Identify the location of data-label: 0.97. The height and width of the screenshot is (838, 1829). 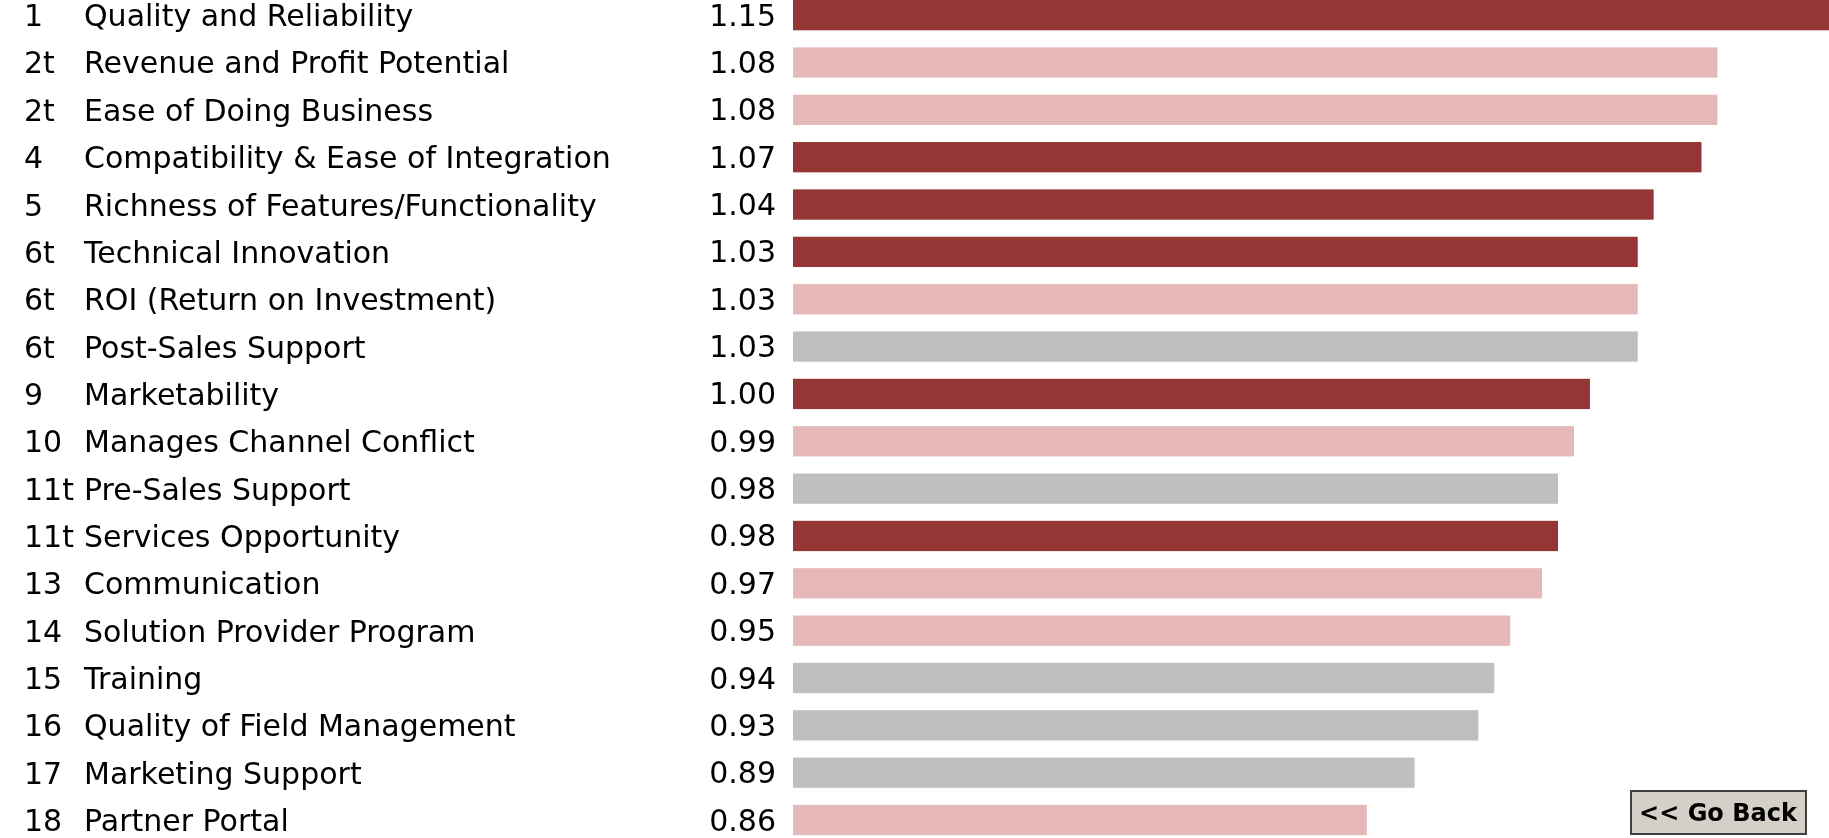
(742, 583).